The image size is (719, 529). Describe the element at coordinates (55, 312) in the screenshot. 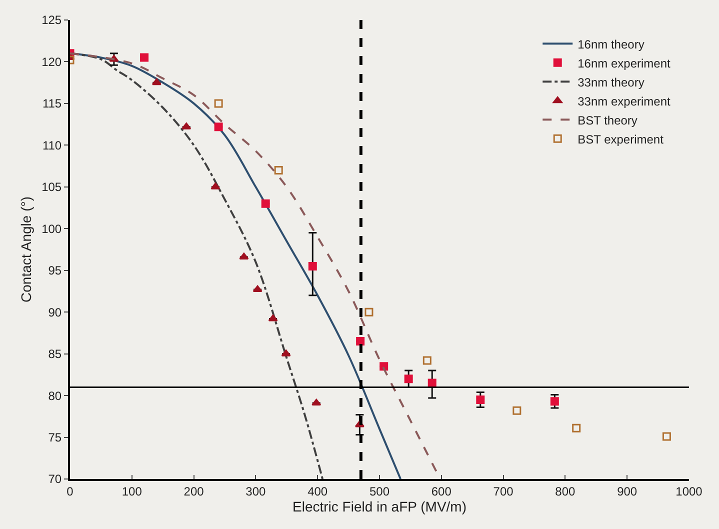

I see `y-tick-label: 90` at that location.